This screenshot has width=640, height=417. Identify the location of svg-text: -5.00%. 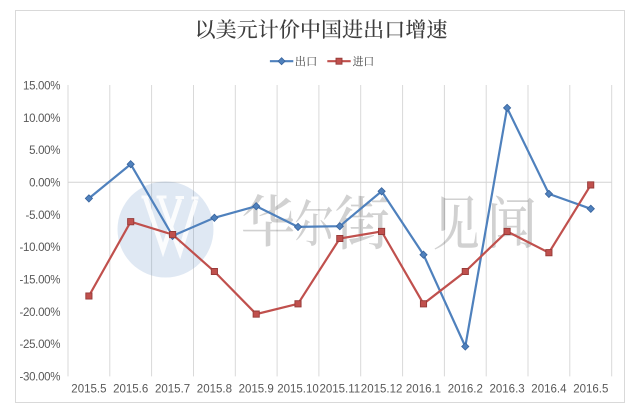
(43, 216).